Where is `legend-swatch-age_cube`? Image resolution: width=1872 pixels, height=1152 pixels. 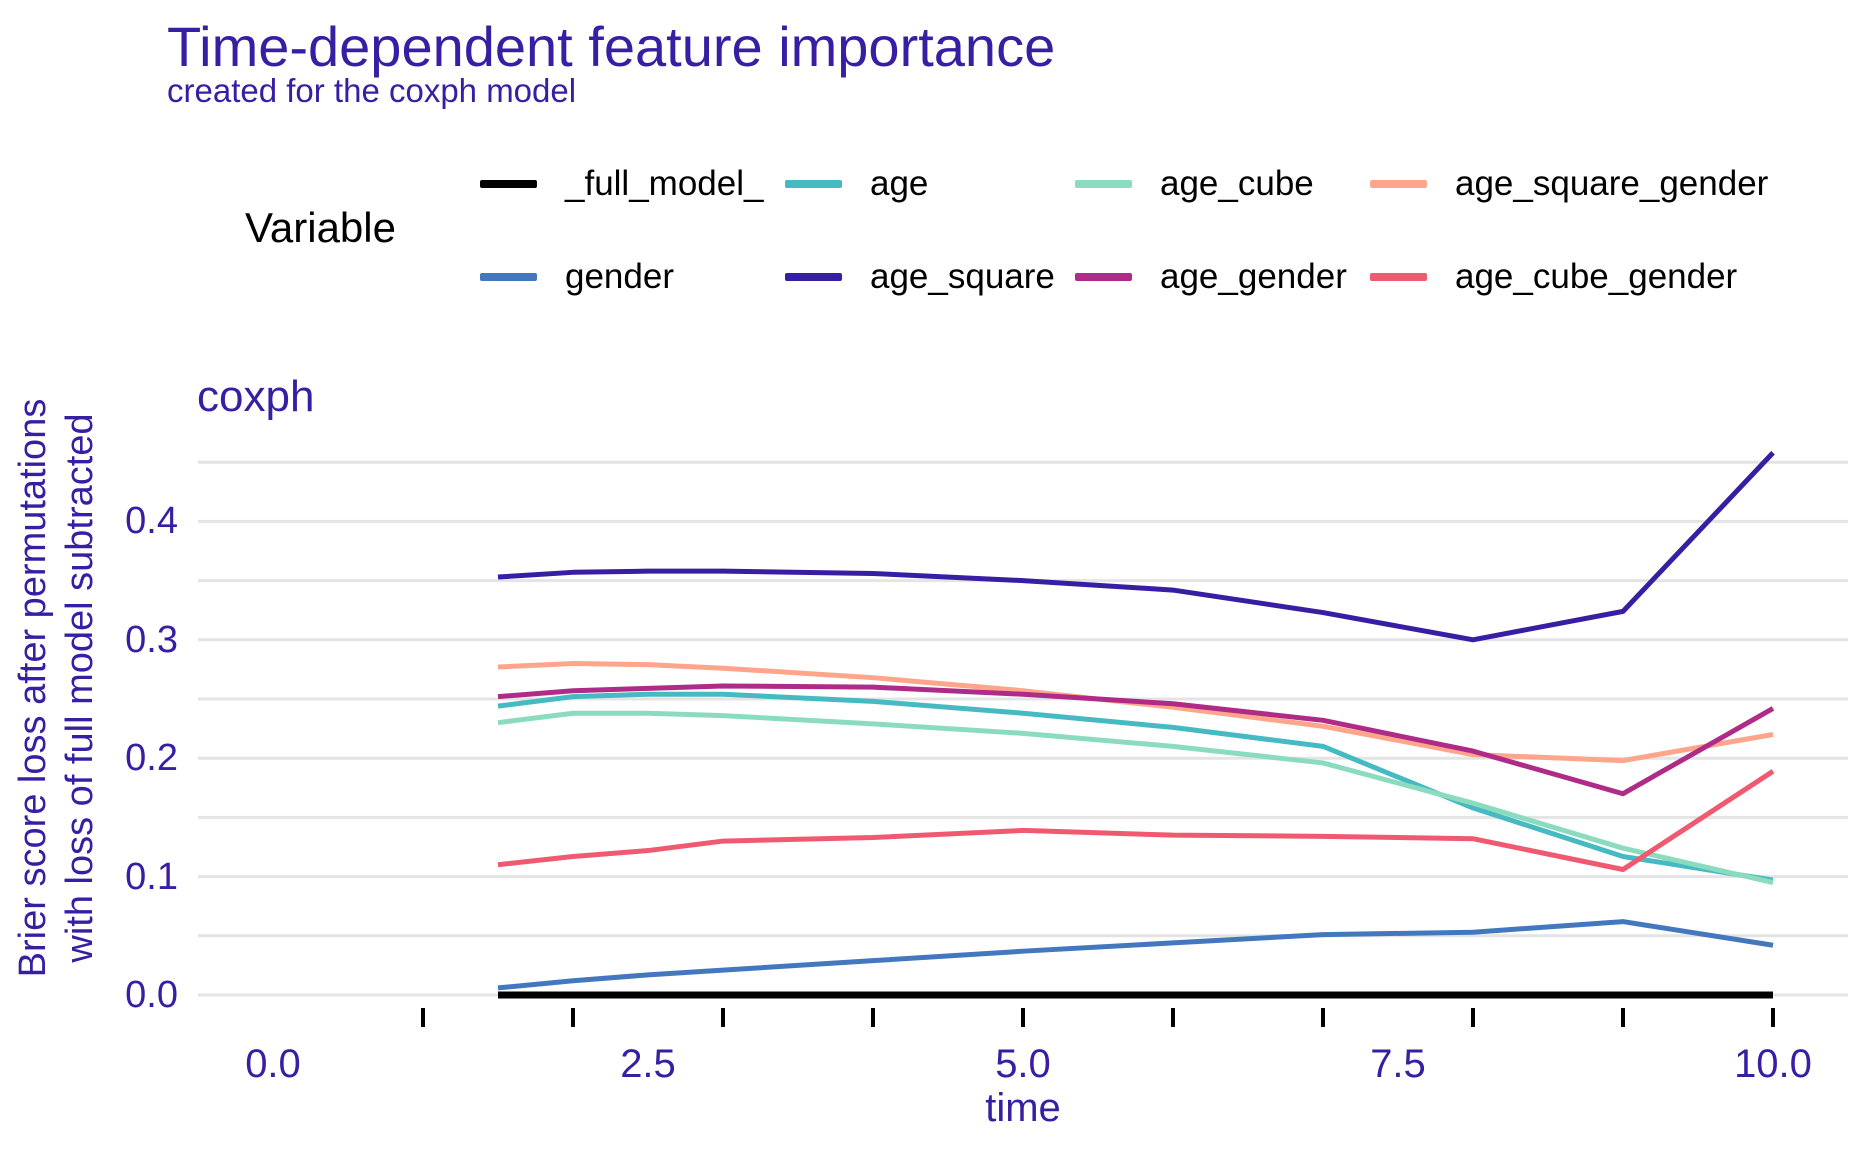 legend-swatch-age_cube is located at coordinates (1103, 184).